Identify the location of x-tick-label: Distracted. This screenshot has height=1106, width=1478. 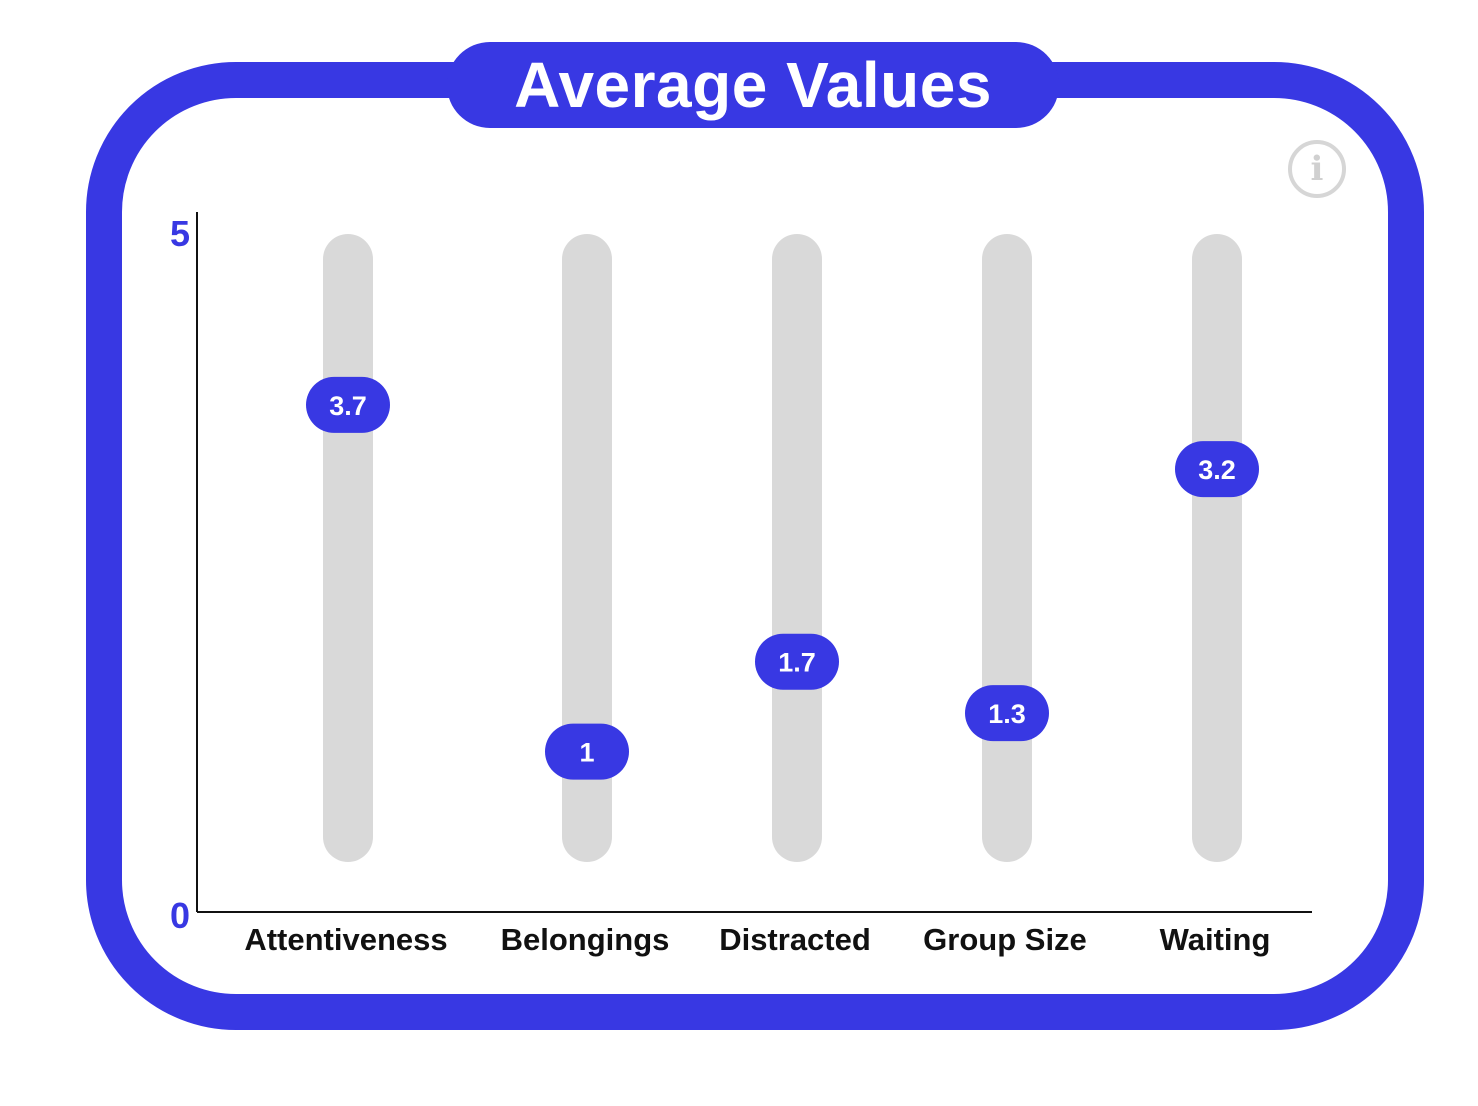
(795, 939).